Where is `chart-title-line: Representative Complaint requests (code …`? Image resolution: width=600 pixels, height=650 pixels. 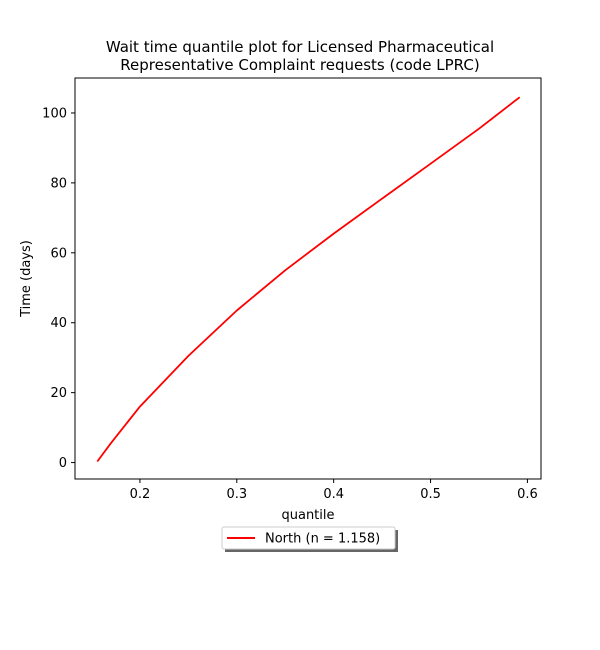
chart-title-line: Representative Complaint requests (code … is located at coordinates (299, 65).